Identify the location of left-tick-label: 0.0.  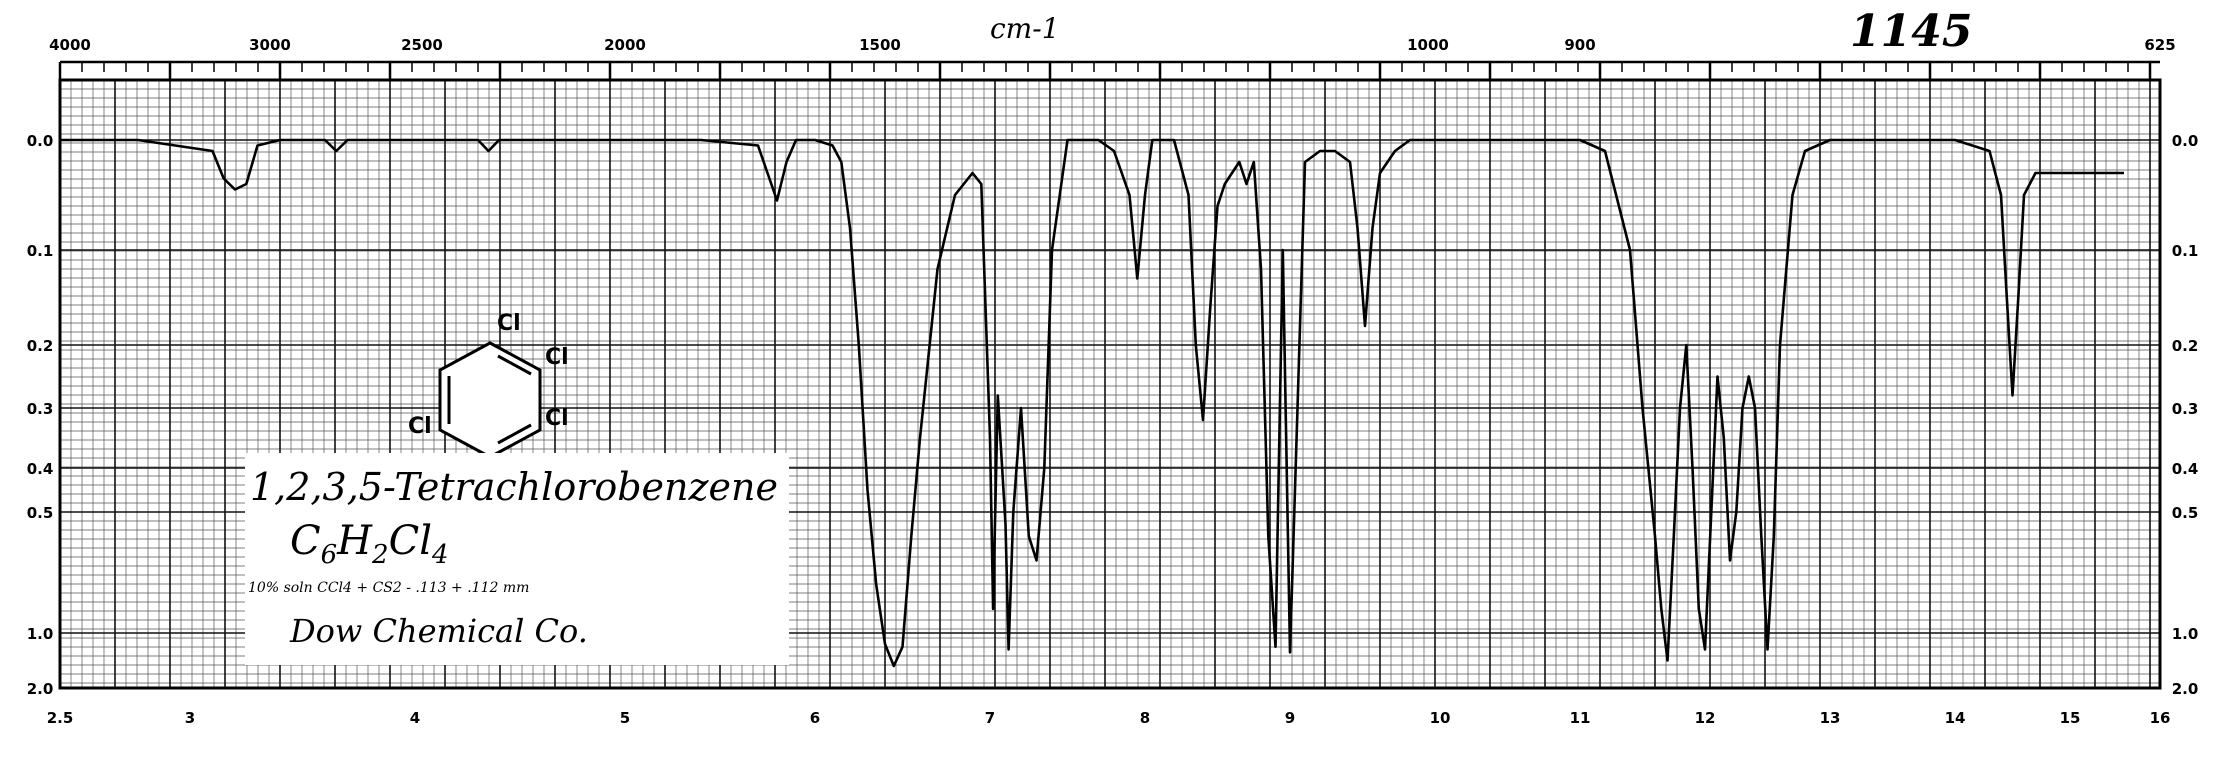
(40, 141).